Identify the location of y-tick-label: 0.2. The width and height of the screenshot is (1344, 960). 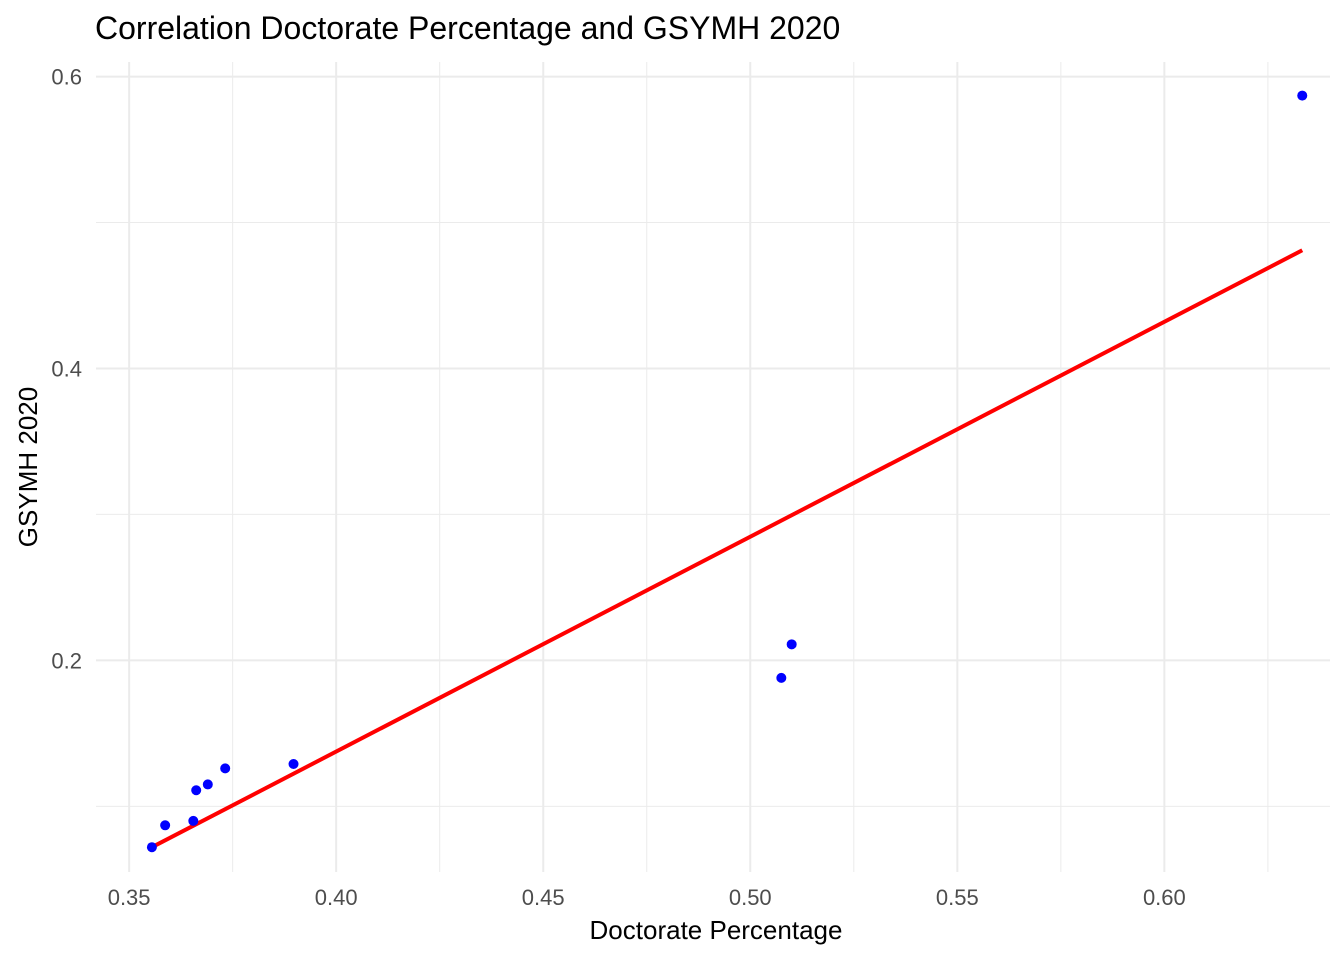
(66, 660).